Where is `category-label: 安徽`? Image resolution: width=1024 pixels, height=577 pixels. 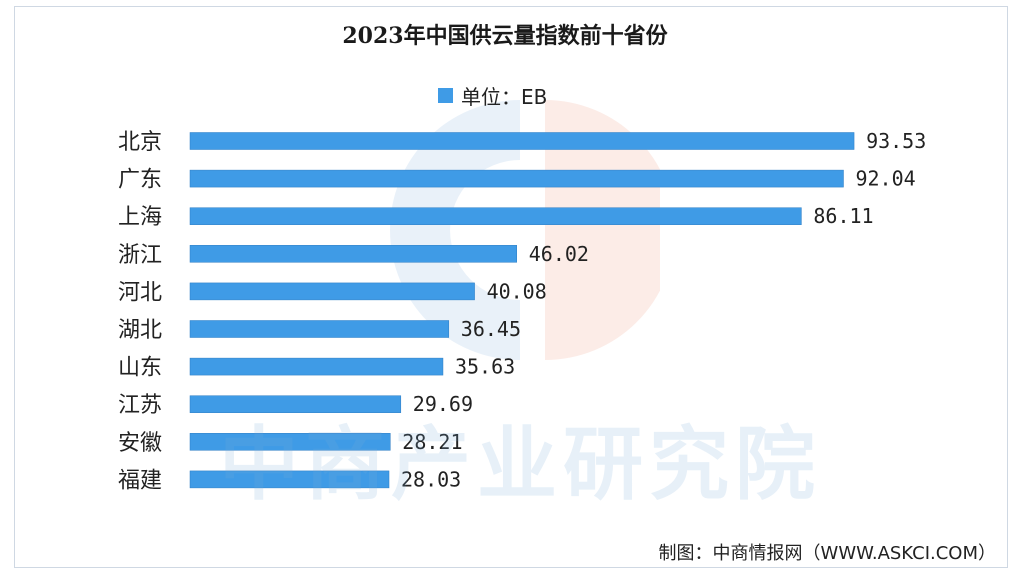 category-label: 安徽 is located at coordinates (140, 443).